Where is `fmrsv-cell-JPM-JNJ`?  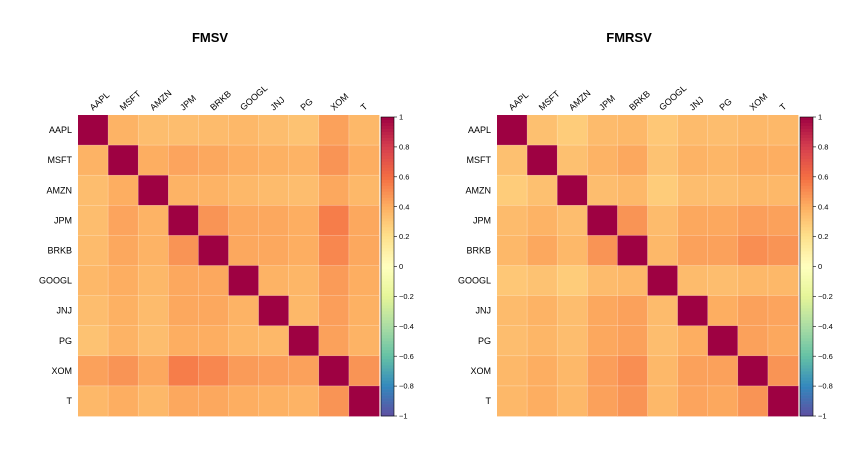 fmrsv-cell-JPM-JNJ is located at coordinates (693, 220).